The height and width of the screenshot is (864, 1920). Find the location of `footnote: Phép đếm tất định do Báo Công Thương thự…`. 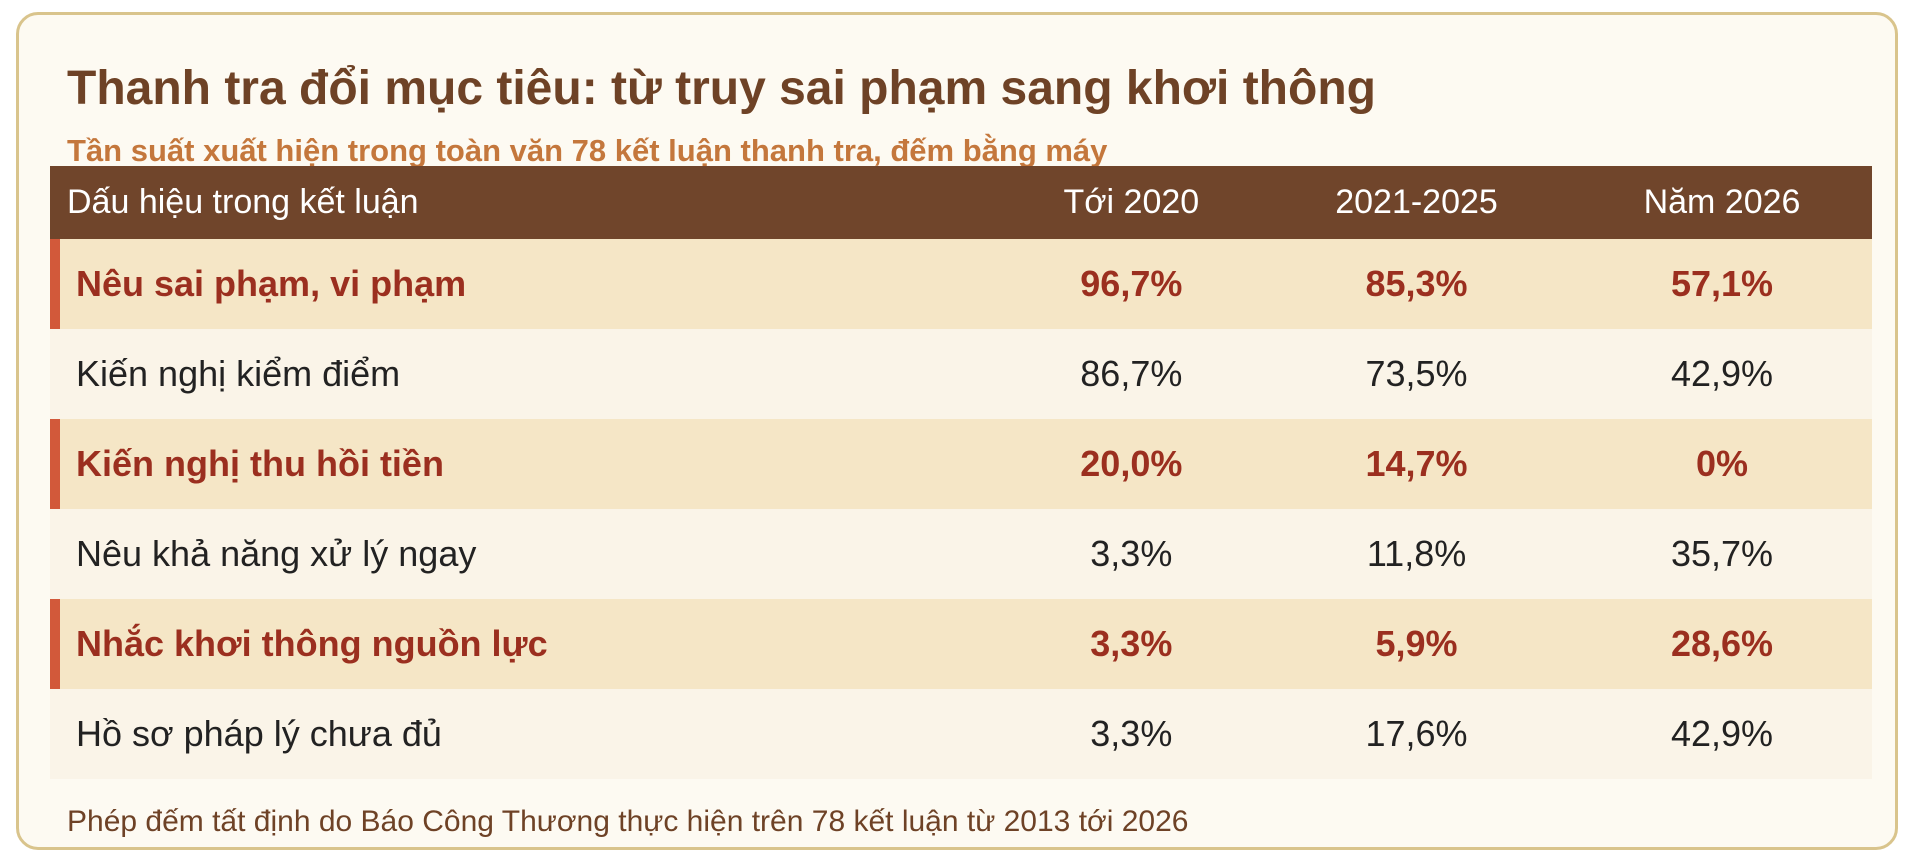

footnote: Phép đếm tất định do Báo Công Thương thự… is located at coordinates (628, 821).